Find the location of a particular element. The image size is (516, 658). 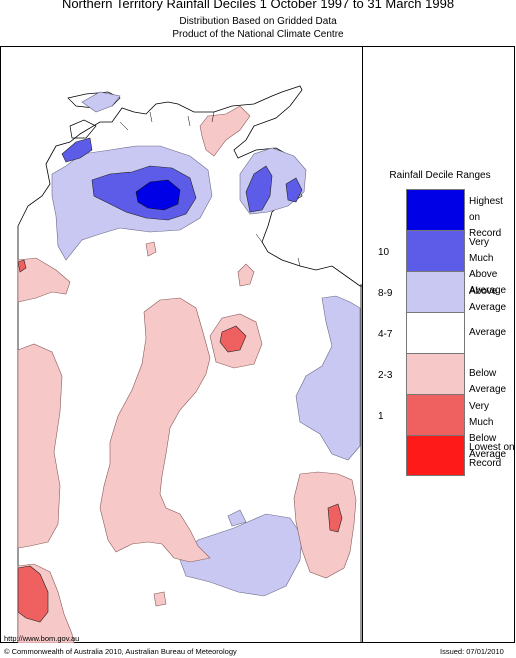

issued-date: Issued: 07/01/2010 is located at coordinates (472, 651).